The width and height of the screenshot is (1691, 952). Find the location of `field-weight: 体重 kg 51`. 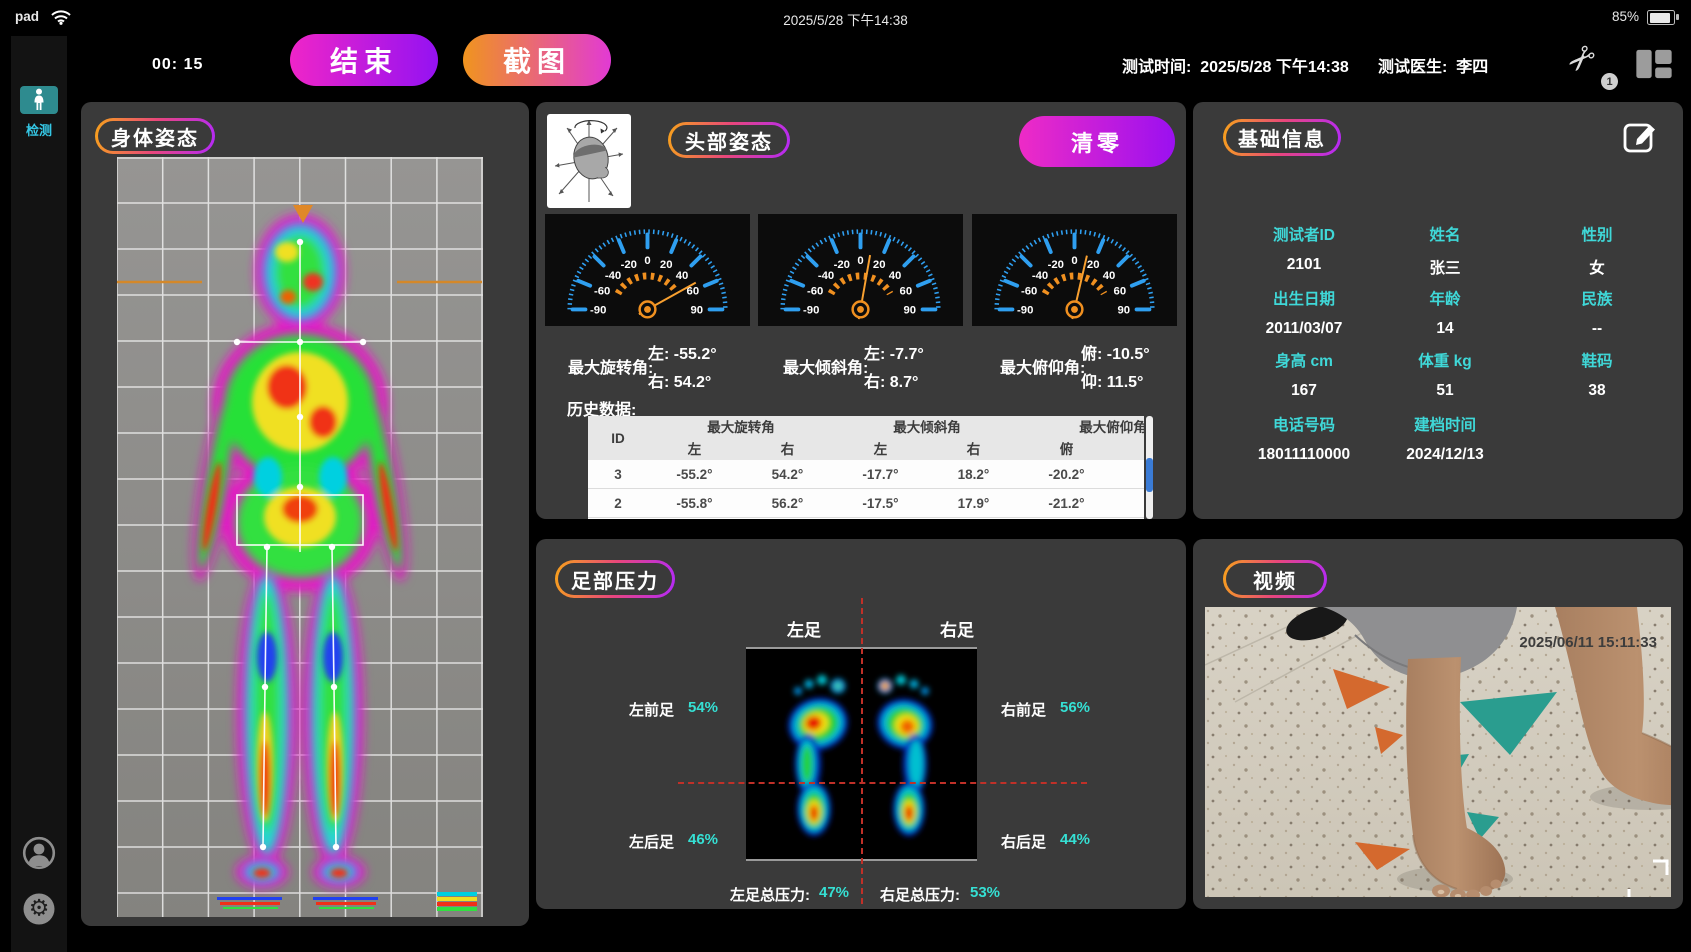

field-weight: 体重 kg 51 is located at coordinates (1445, 376).